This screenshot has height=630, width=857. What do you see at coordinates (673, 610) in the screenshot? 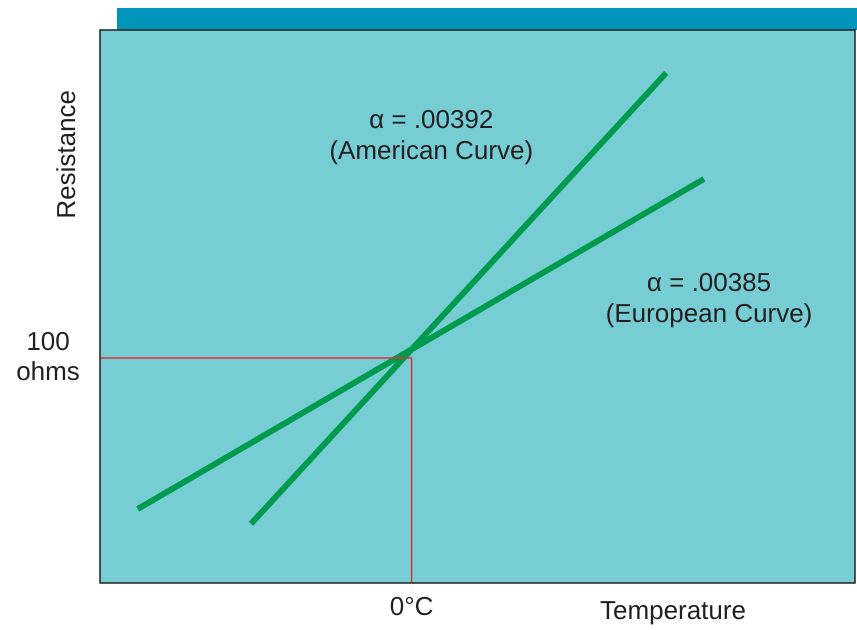
I see `x-axis-title: Temperature` at bounding box center [673, 610].